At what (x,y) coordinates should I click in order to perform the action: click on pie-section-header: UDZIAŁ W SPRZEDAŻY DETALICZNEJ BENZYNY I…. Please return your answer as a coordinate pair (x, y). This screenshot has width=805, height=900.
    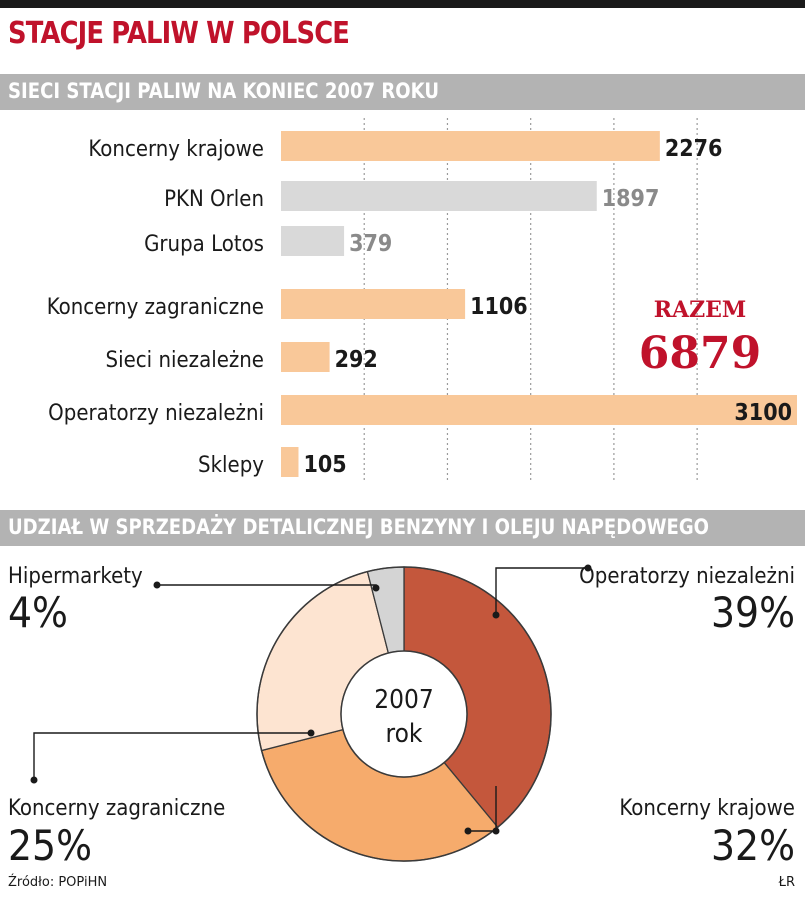
    Looking at the image, I should click on (402, 528).